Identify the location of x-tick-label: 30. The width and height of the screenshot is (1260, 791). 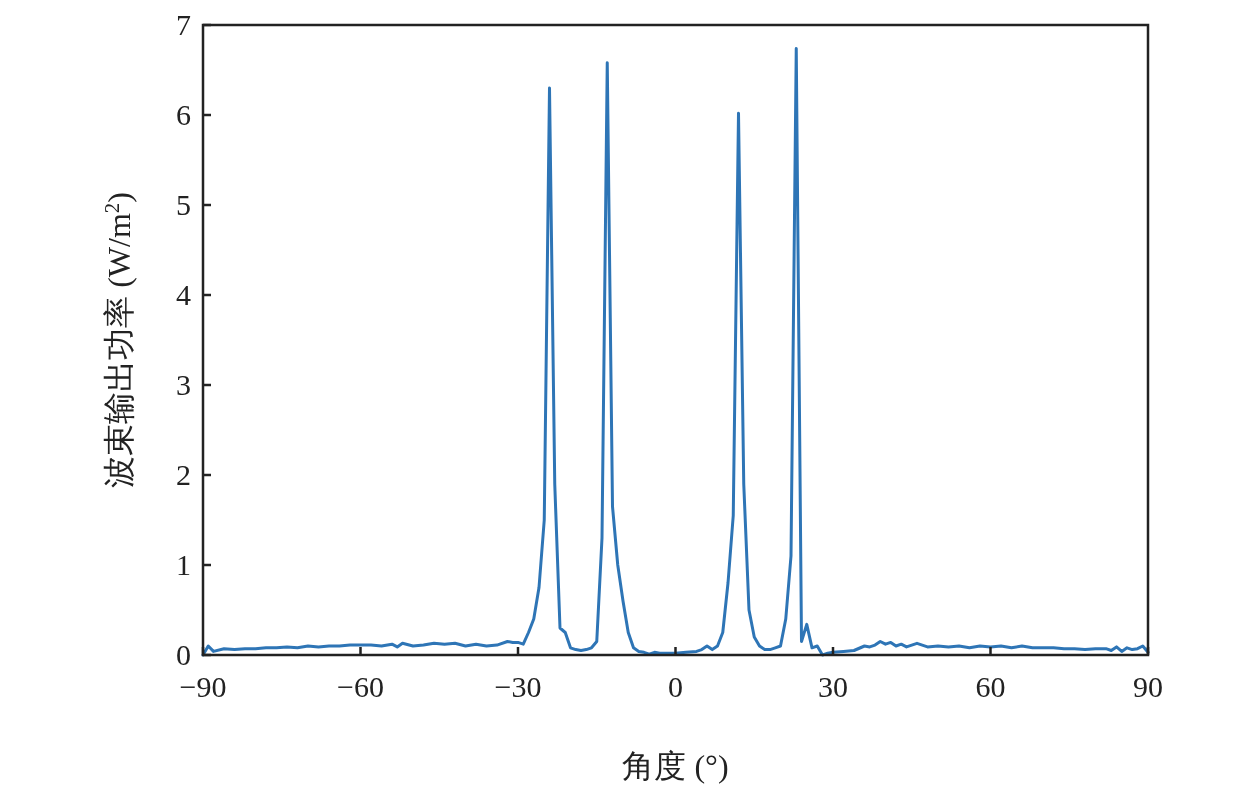
(833, 686).